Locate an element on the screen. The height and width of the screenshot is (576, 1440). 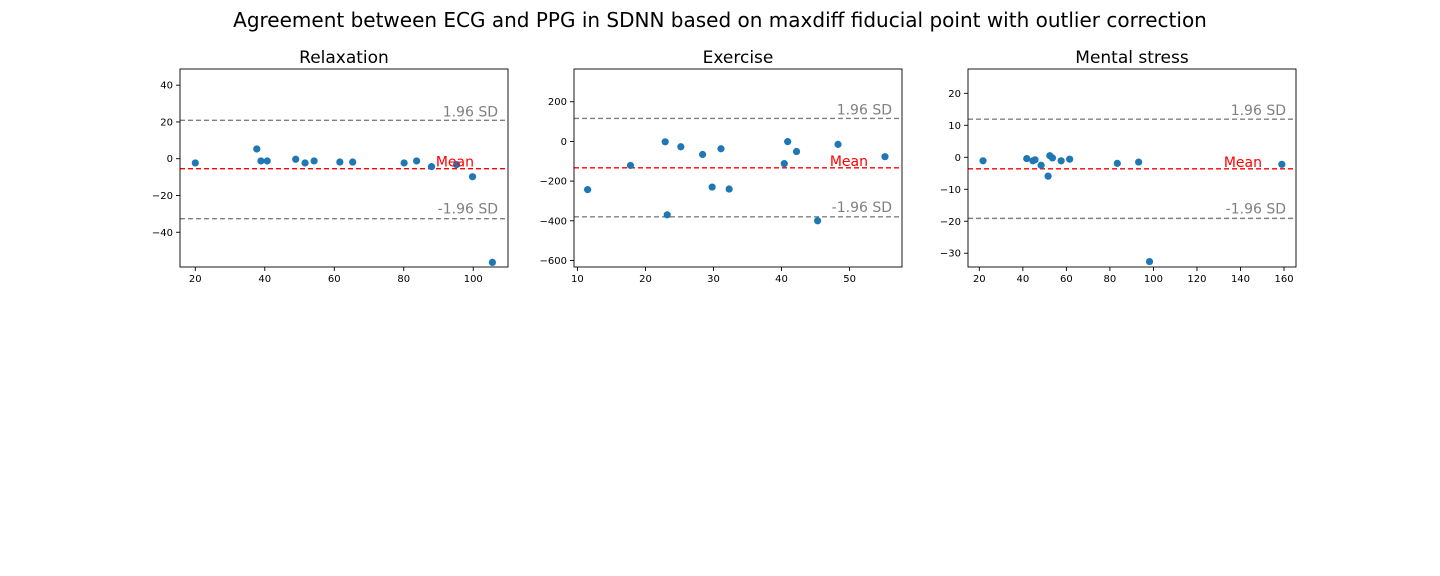
x-tick-label: 30 is located at coordinates (713, 279).